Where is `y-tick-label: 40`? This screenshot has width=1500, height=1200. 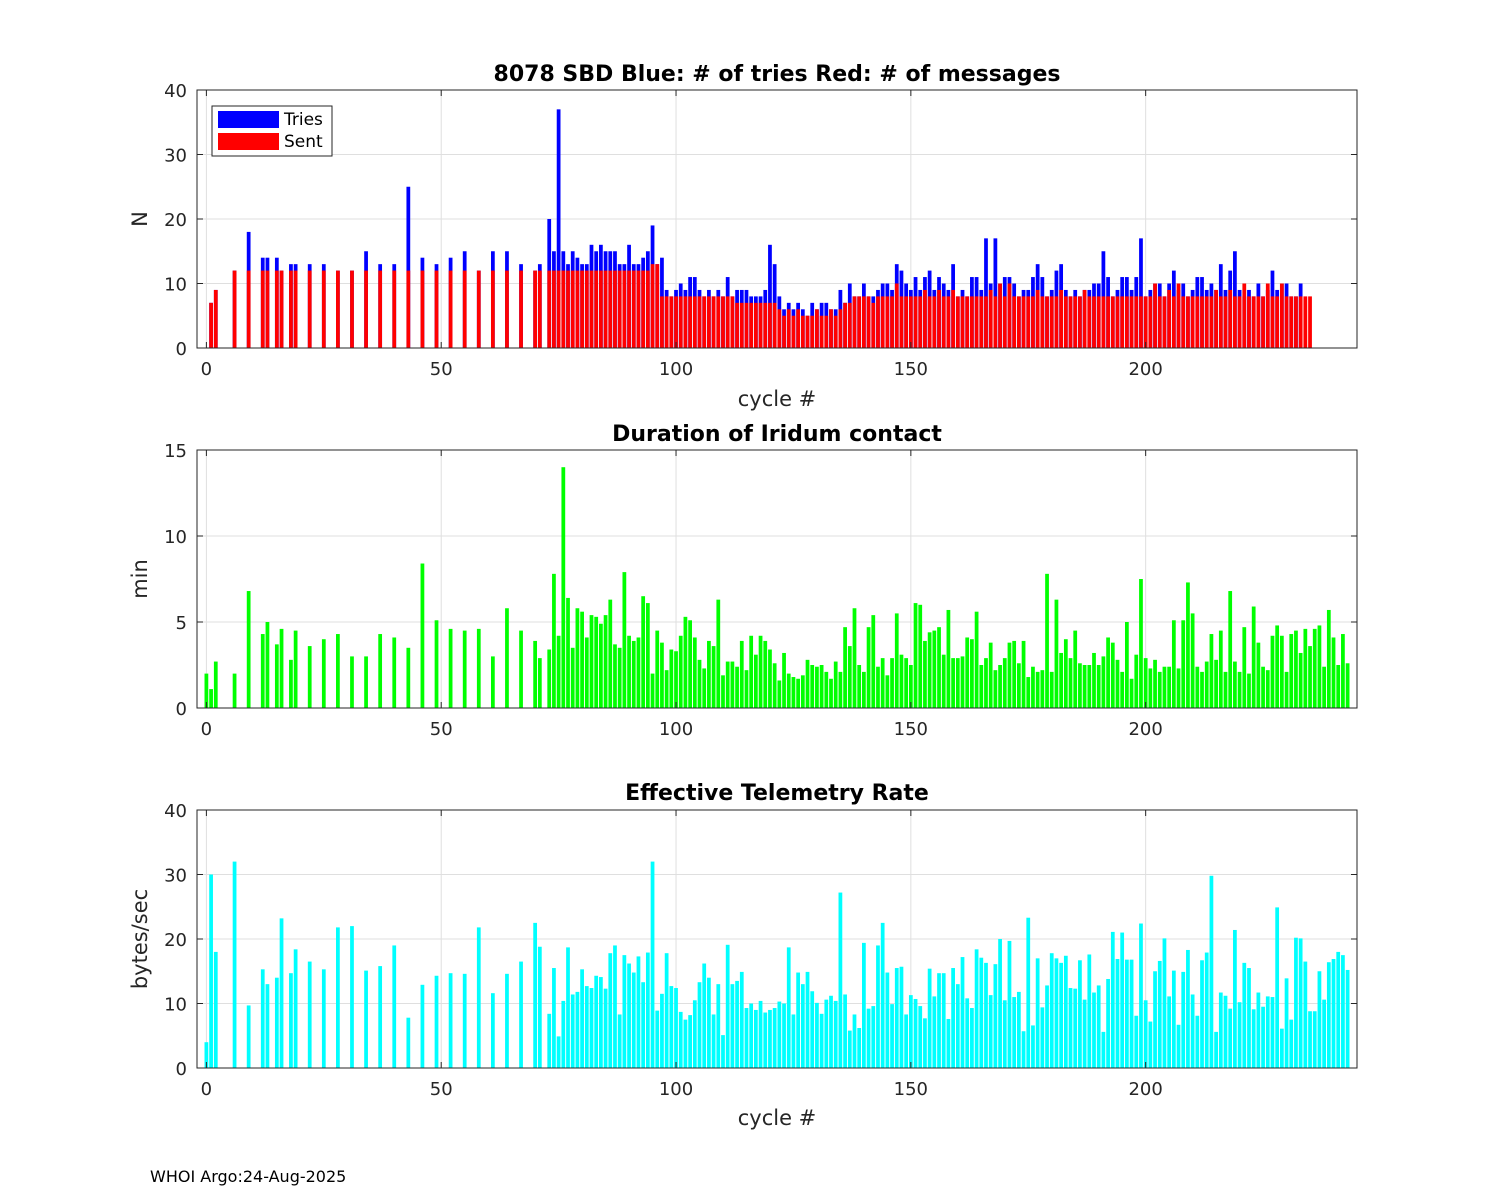
y-tick-label: 40 is located at coordinates (175, 91).